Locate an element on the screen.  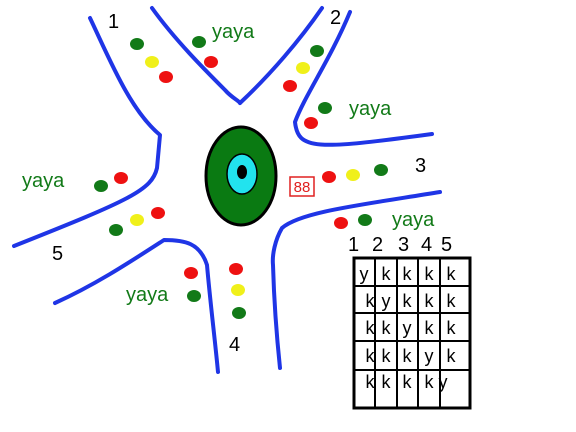
arm-label-1: yaya is located at coordinates (233, 32).